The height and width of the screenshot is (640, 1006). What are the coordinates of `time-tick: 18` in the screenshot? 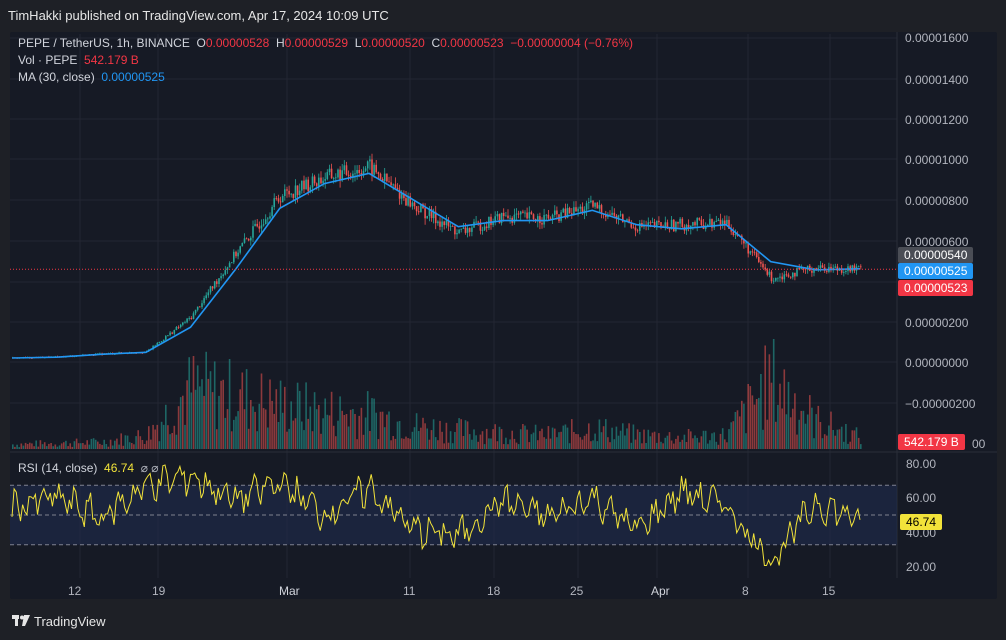 It's located at (494, 591).